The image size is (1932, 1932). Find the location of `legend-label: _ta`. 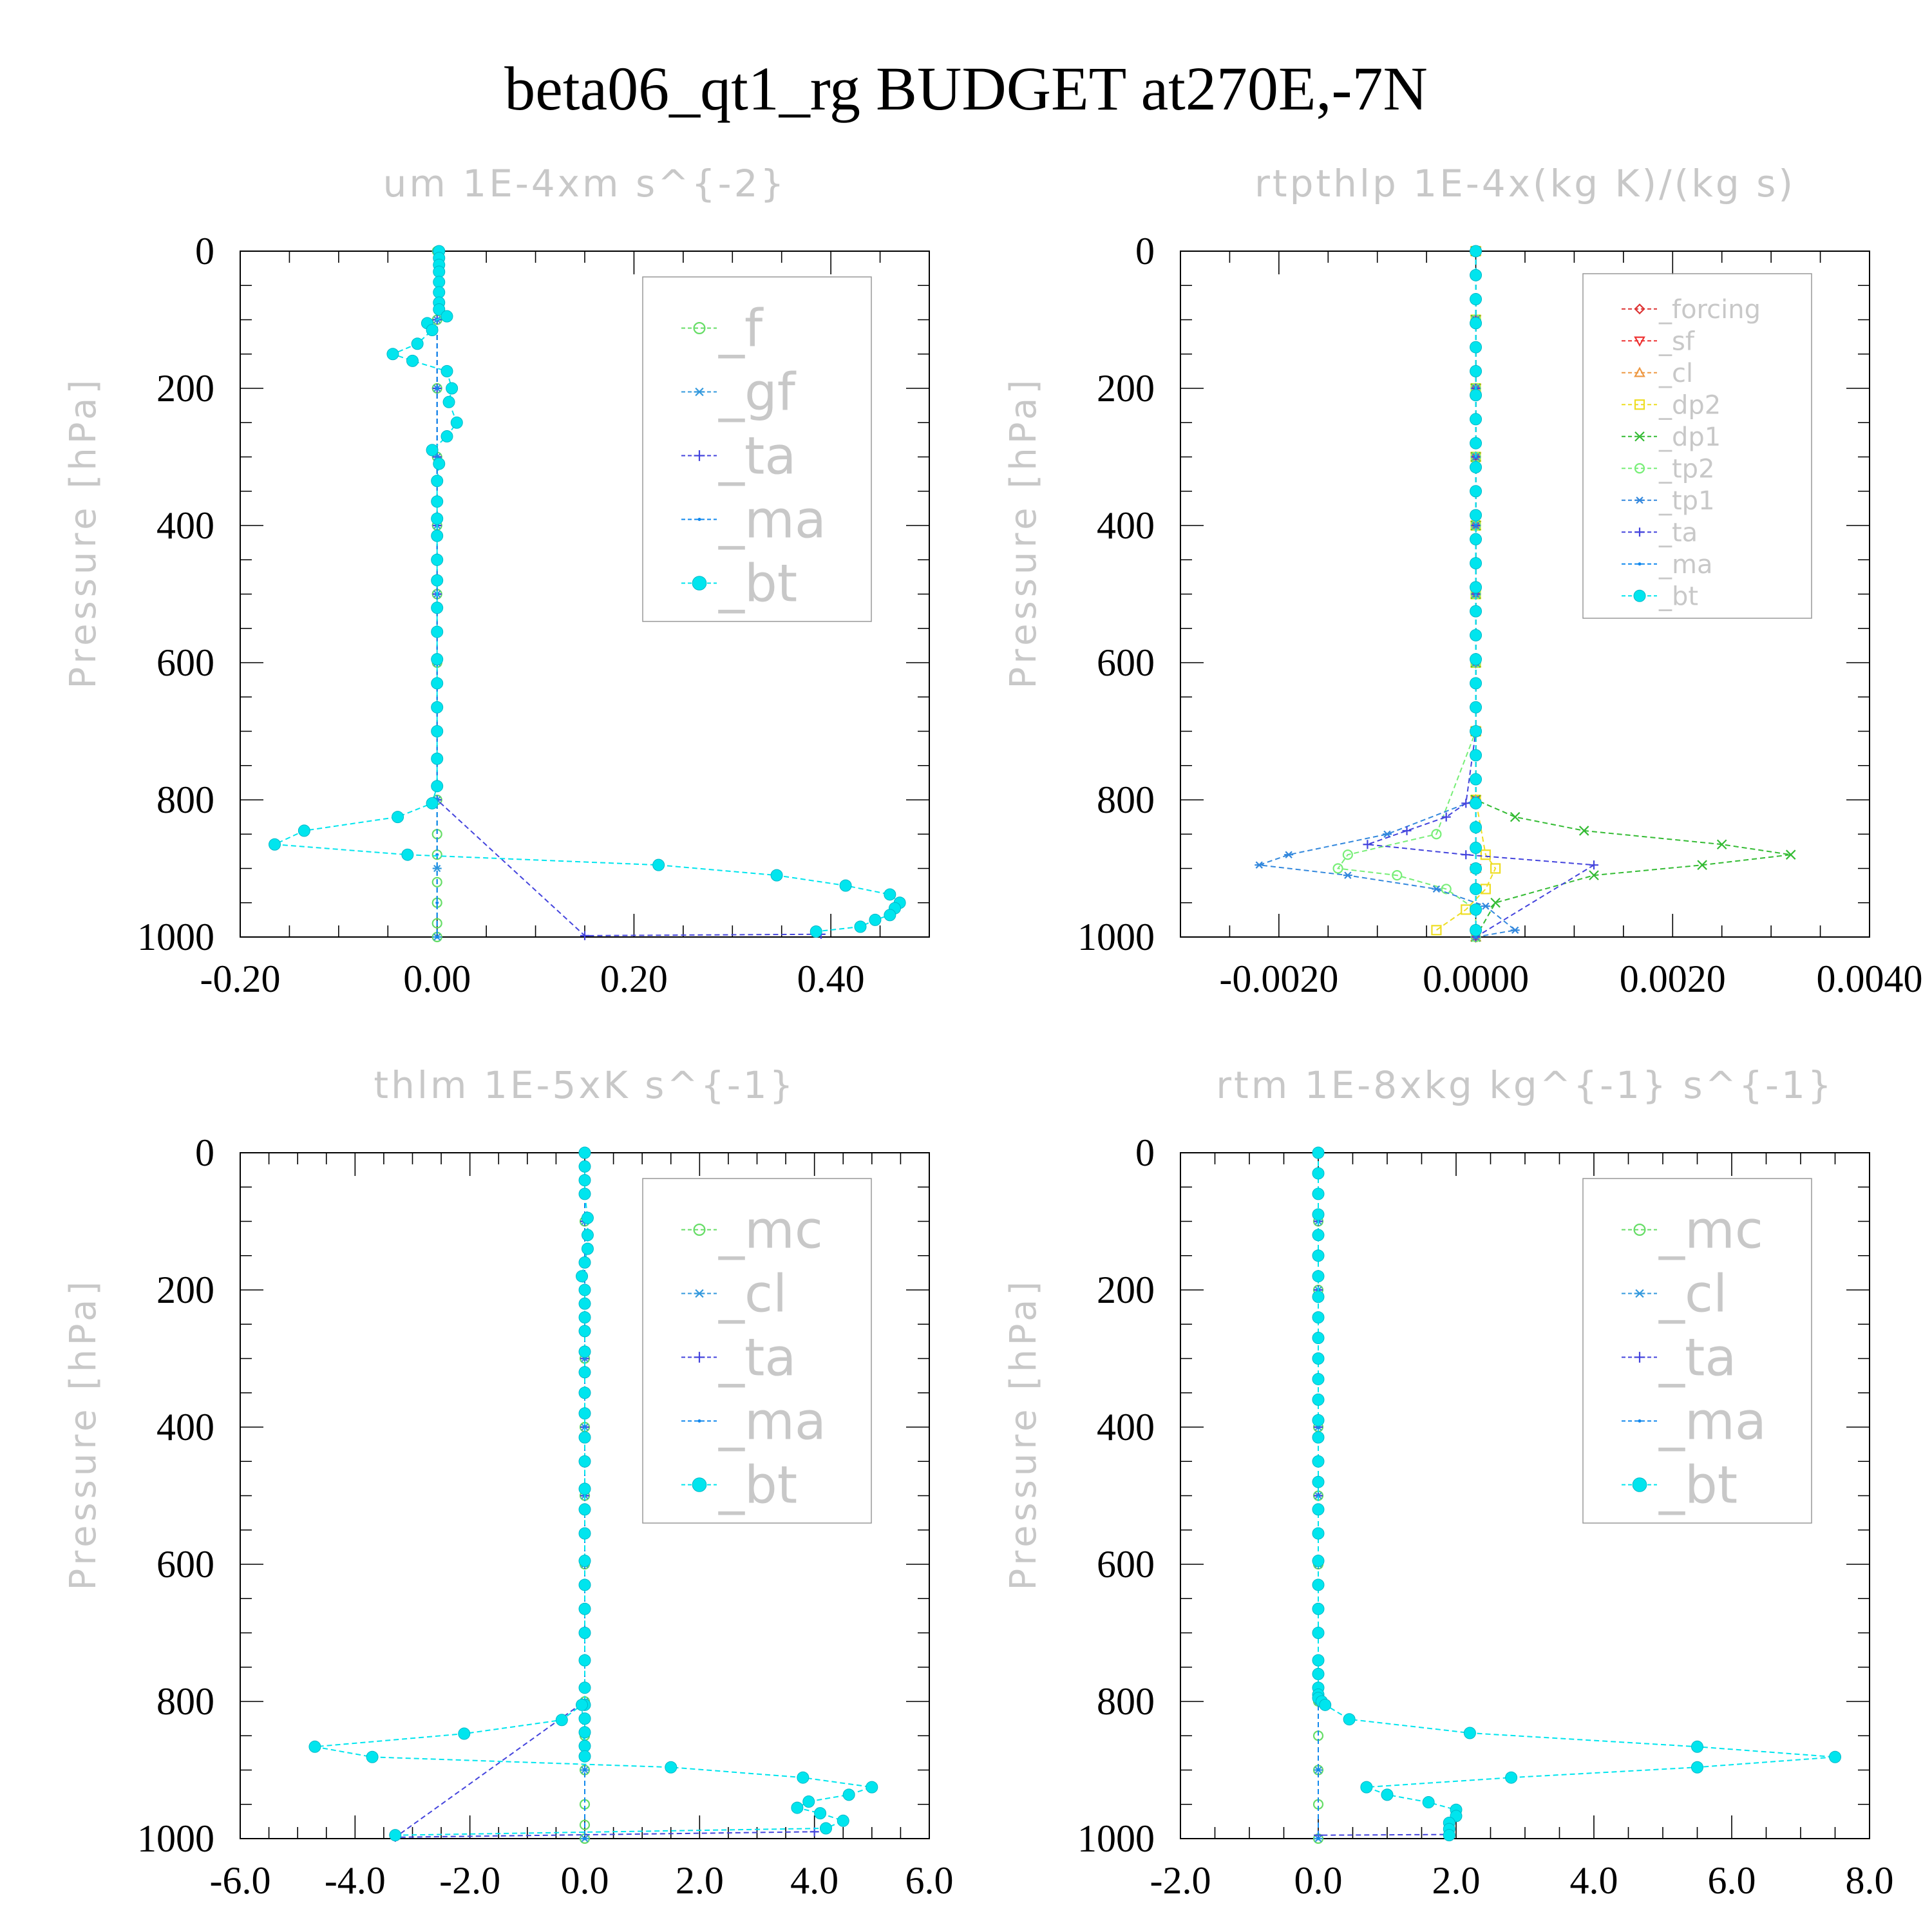

legend-label: _ta is located at coordinates (757, 1358).